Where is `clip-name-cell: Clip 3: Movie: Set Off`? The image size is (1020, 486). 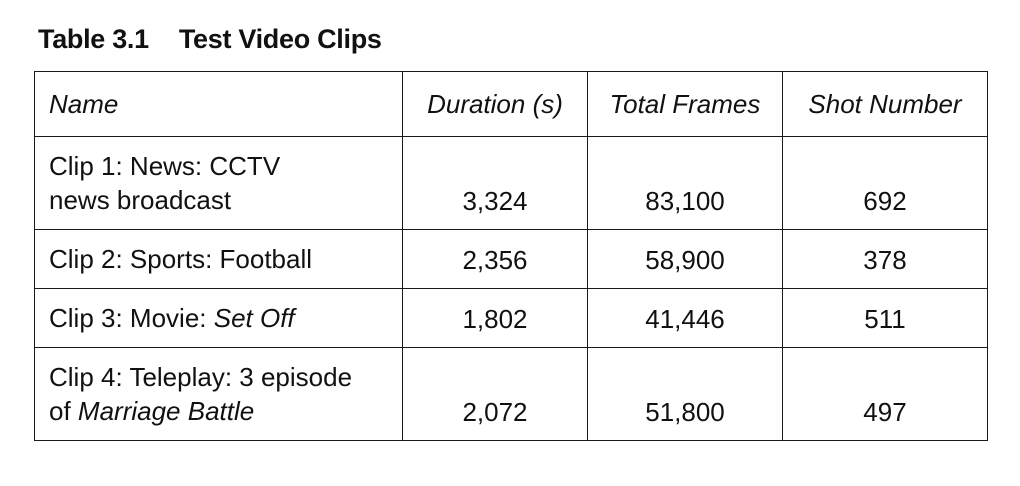 clip-name-cell: Clip 3: Movie: Set Off is located at coordinates (218, 318).